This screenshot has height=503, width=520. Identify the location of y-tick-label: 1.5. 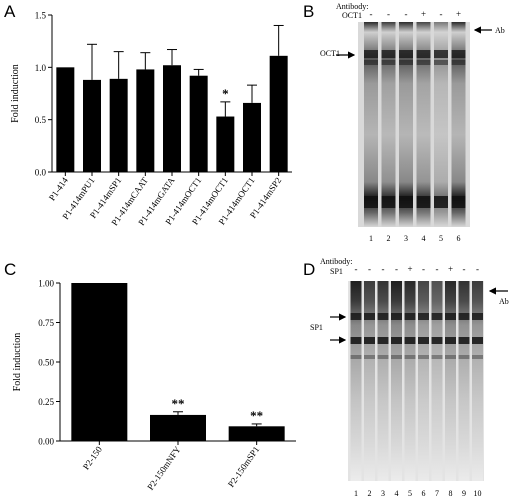
(41, 16).